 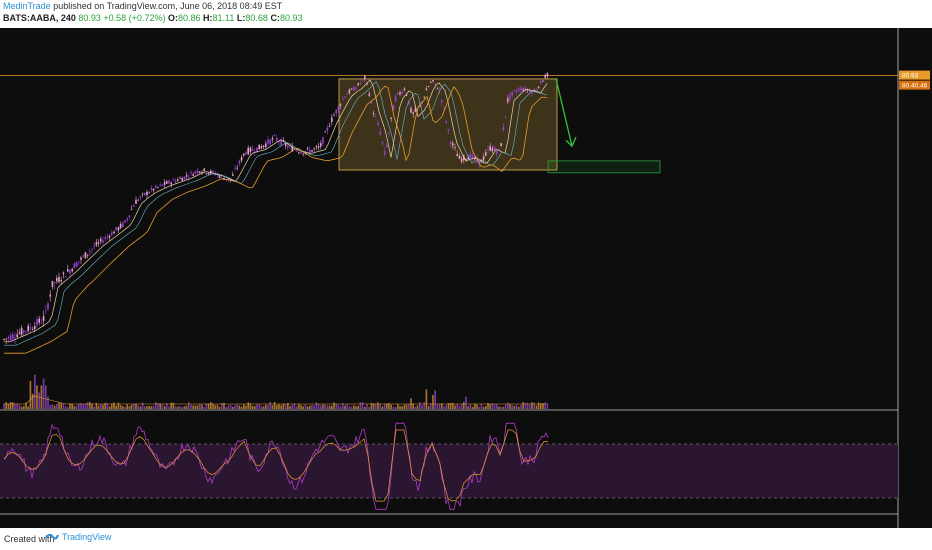 I want to click on author-link: MedinTrade, so click(x=27, y=6).